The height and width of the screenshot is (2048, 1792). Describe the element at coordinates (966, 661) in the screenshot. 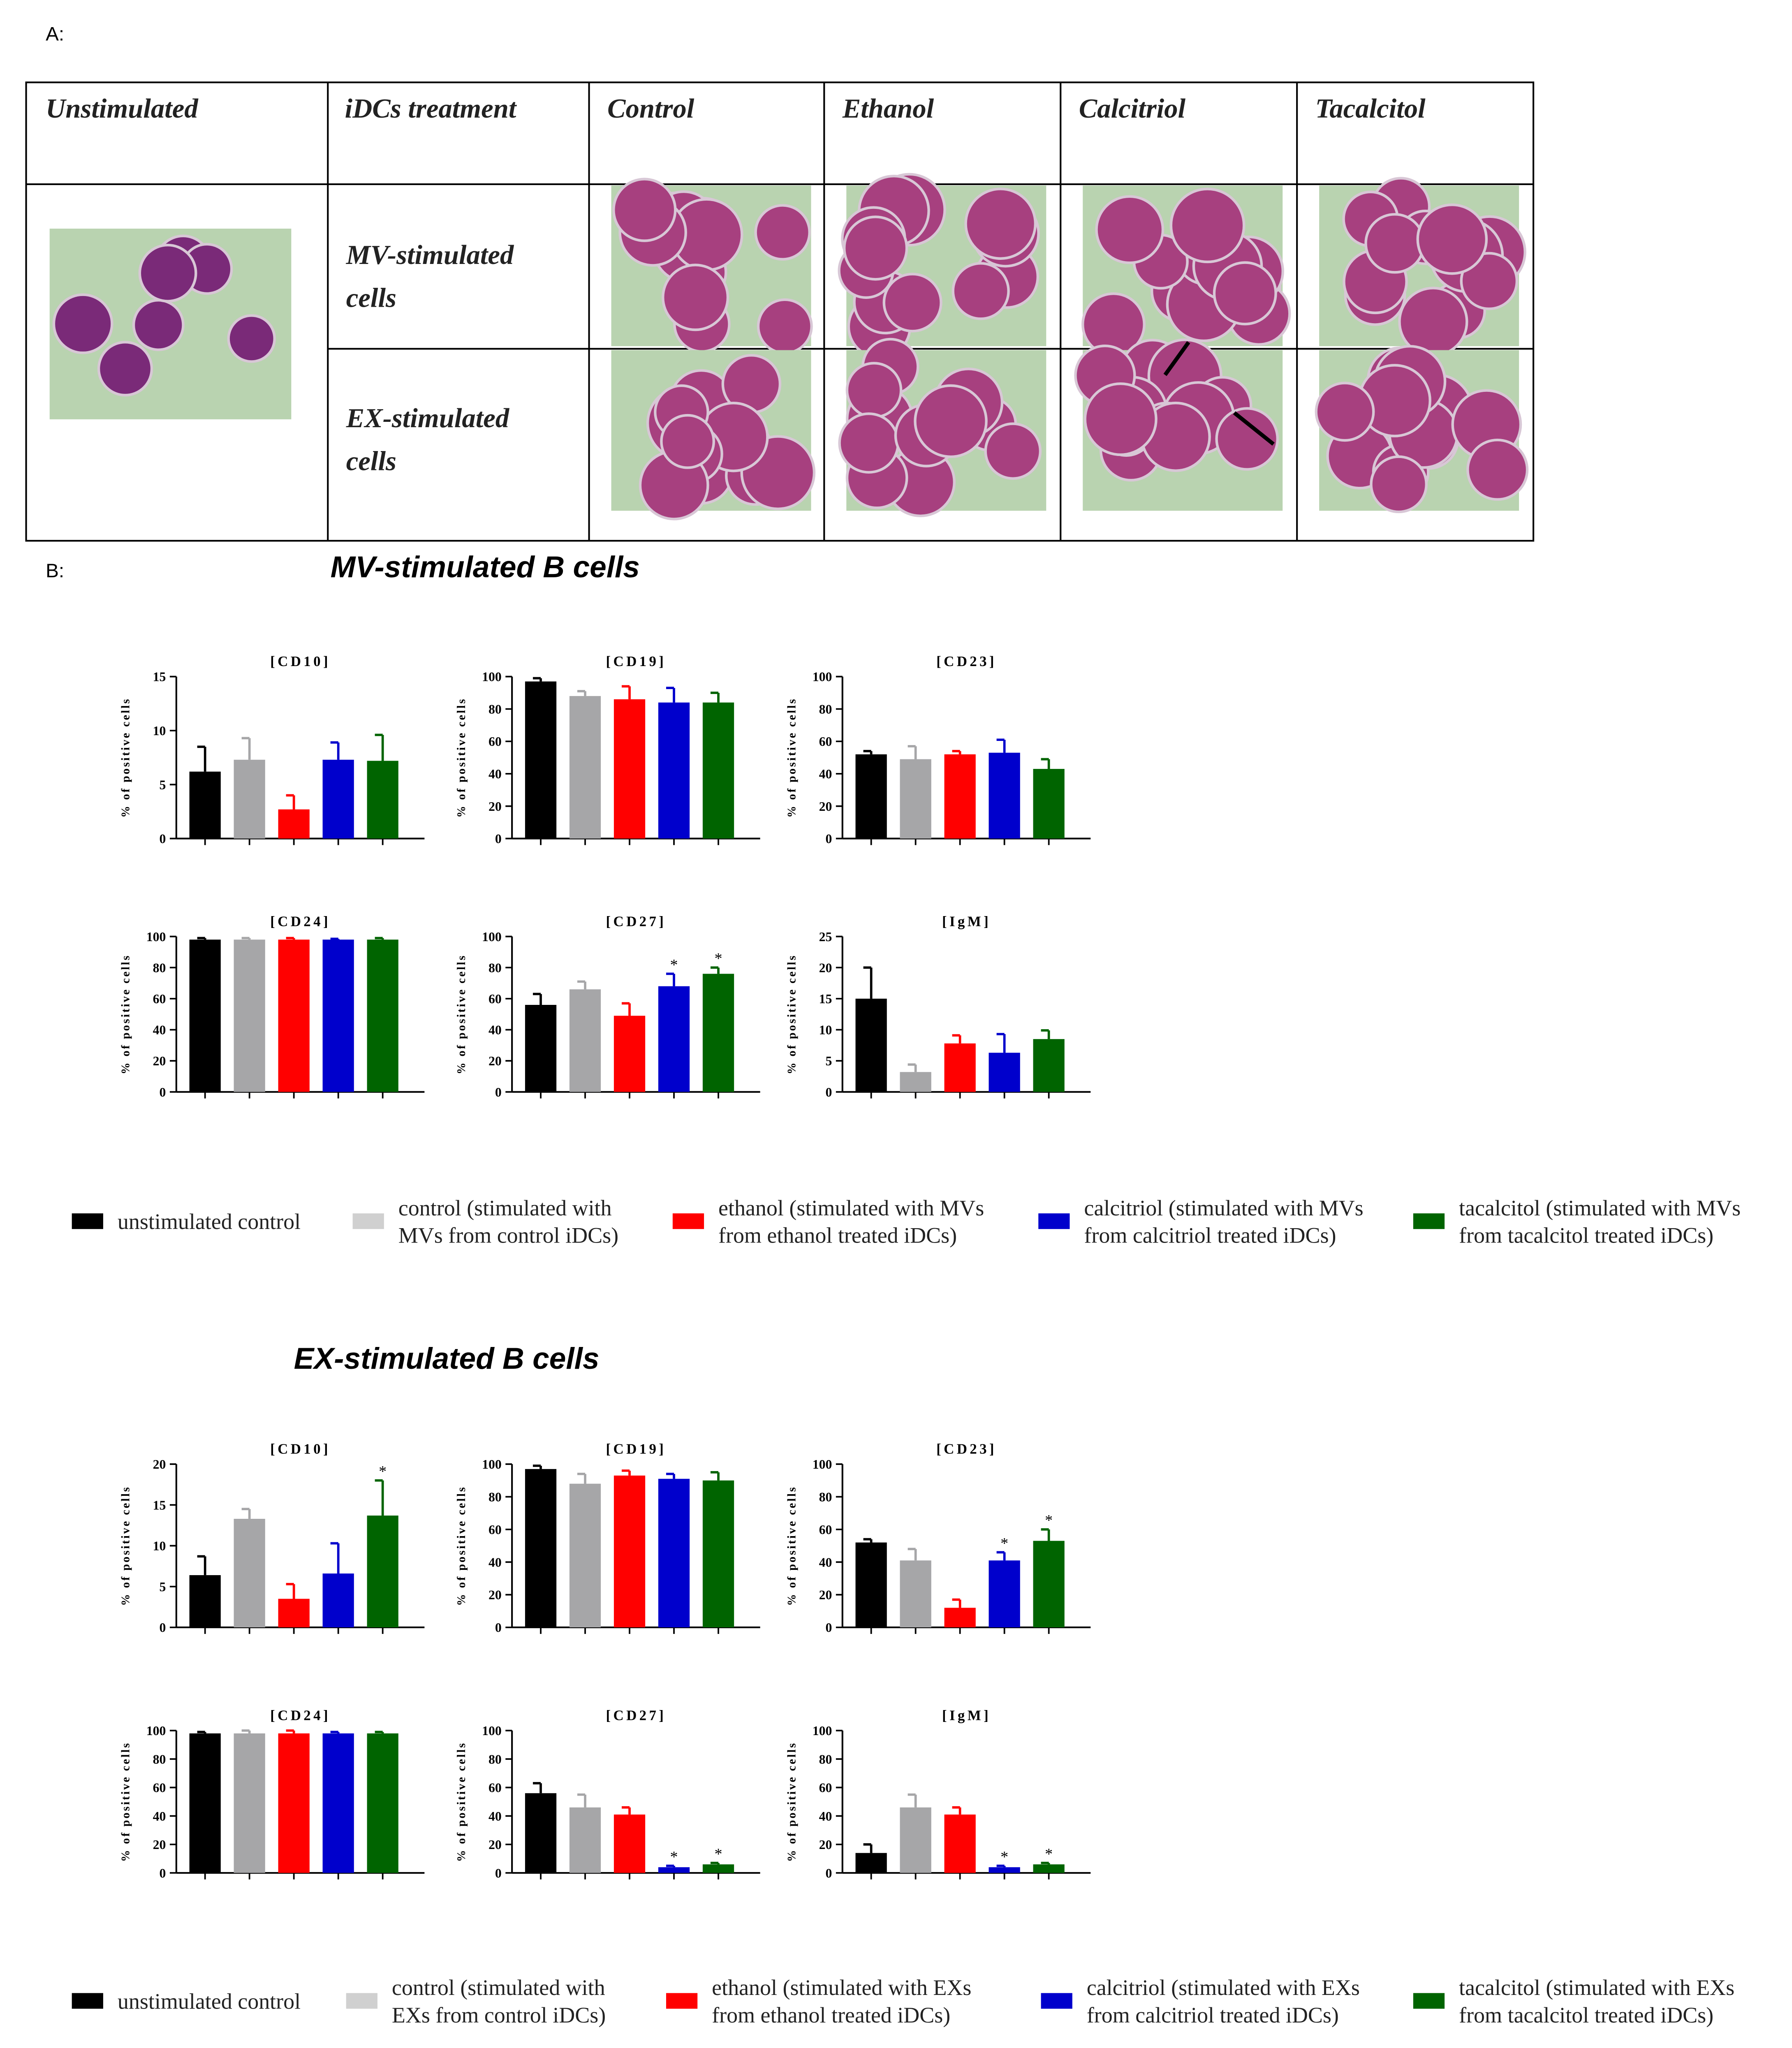

I see `chart-title: [CD23]` at that location.